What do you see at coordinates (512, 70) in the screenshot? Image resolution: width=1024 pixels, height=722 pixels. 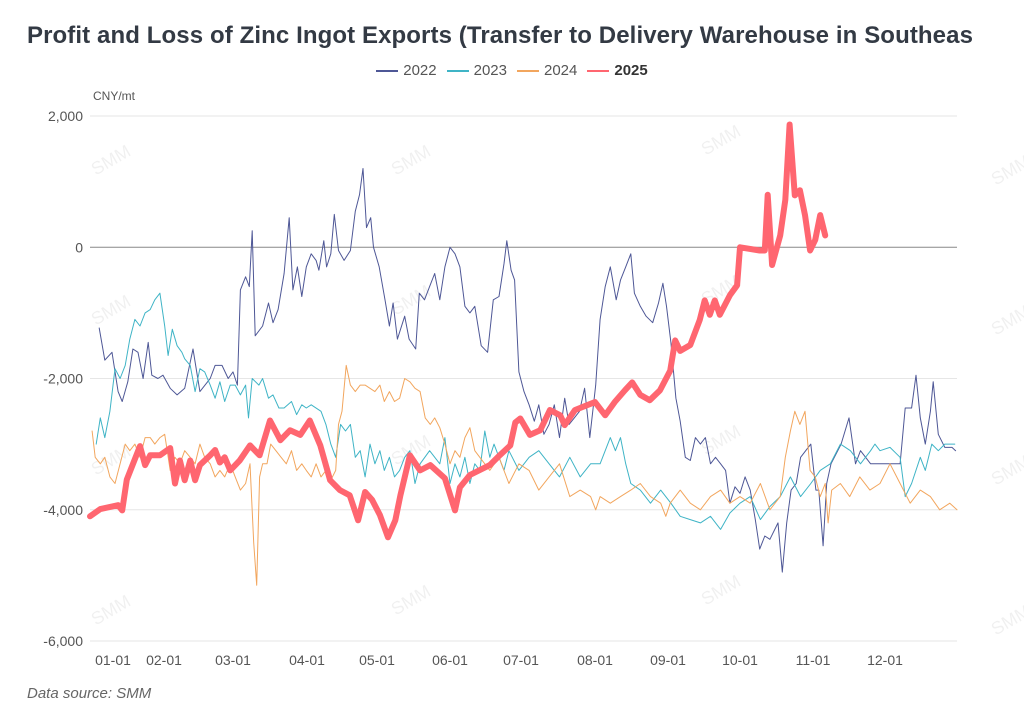 I see `legend: 2022 2023 2024 2025` at bounding box center [512, 70].